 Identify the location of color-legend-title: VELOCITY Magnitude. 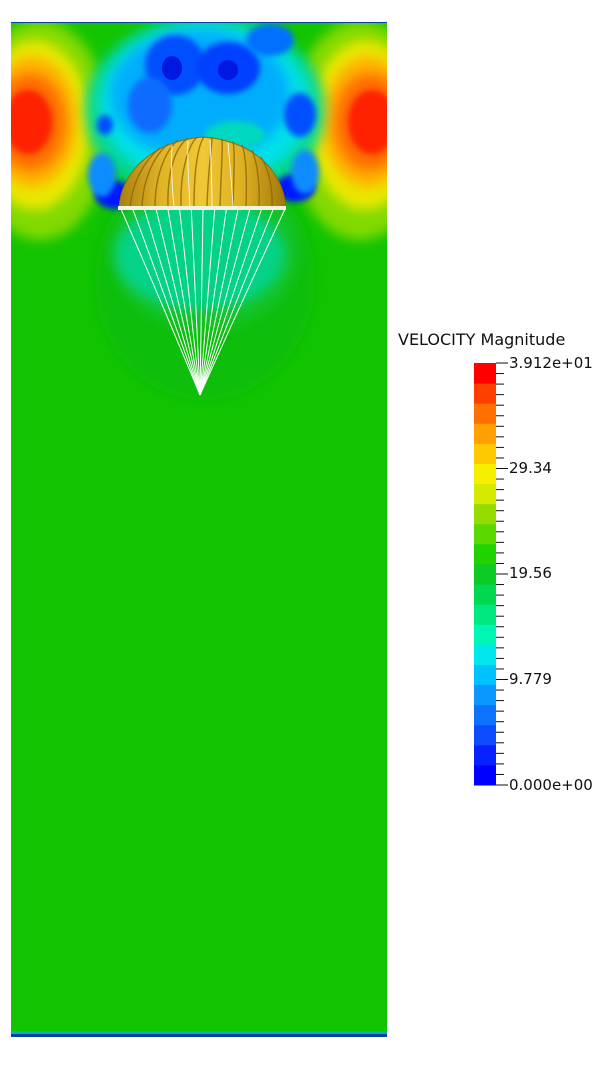
(482, 339).